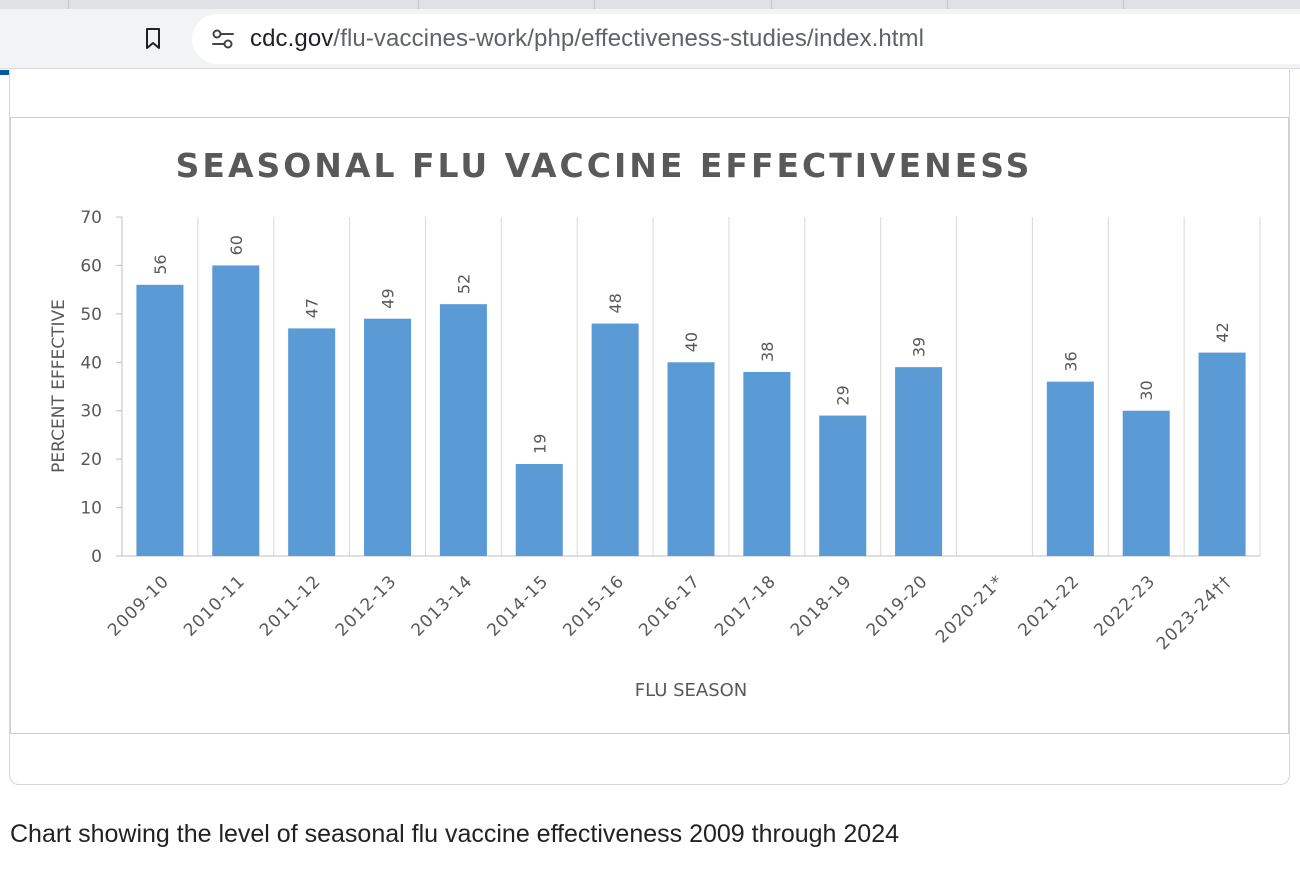 This screenshot has width=1300, height=879. Describe the element at coordinates (650, 4) in the screenshot. I see `tab-strip` at that location.